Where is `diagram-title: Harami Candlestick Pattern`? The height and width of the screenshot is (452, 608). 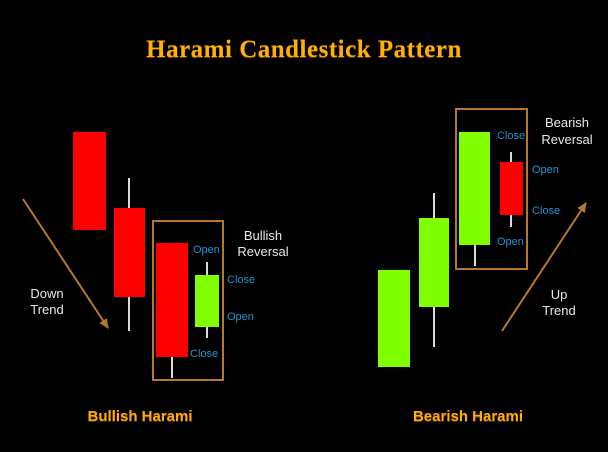
diagram-title: Harami Candlestick Pattern is located at coordinates (304, 49).